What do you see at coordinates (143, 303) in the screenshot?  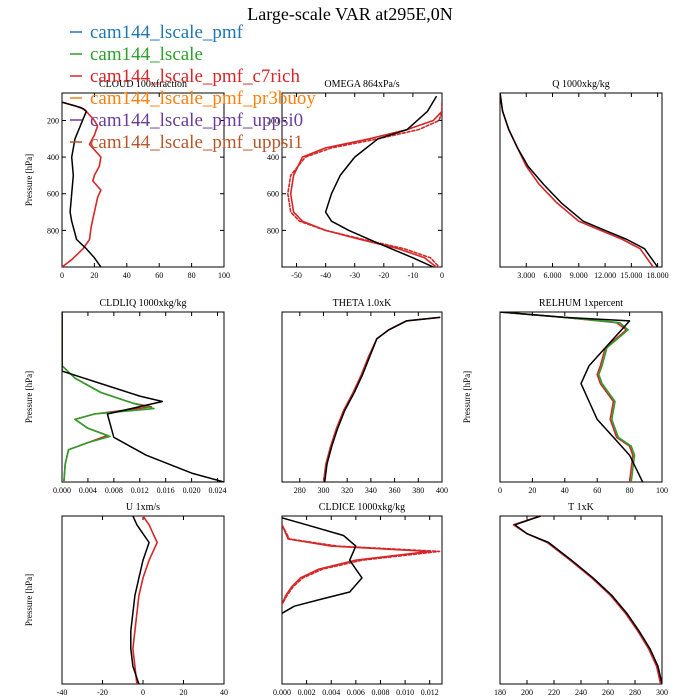 I see `panel-title: CLDLIQ 1000xkg/kg` at bounding box center [143, 303].